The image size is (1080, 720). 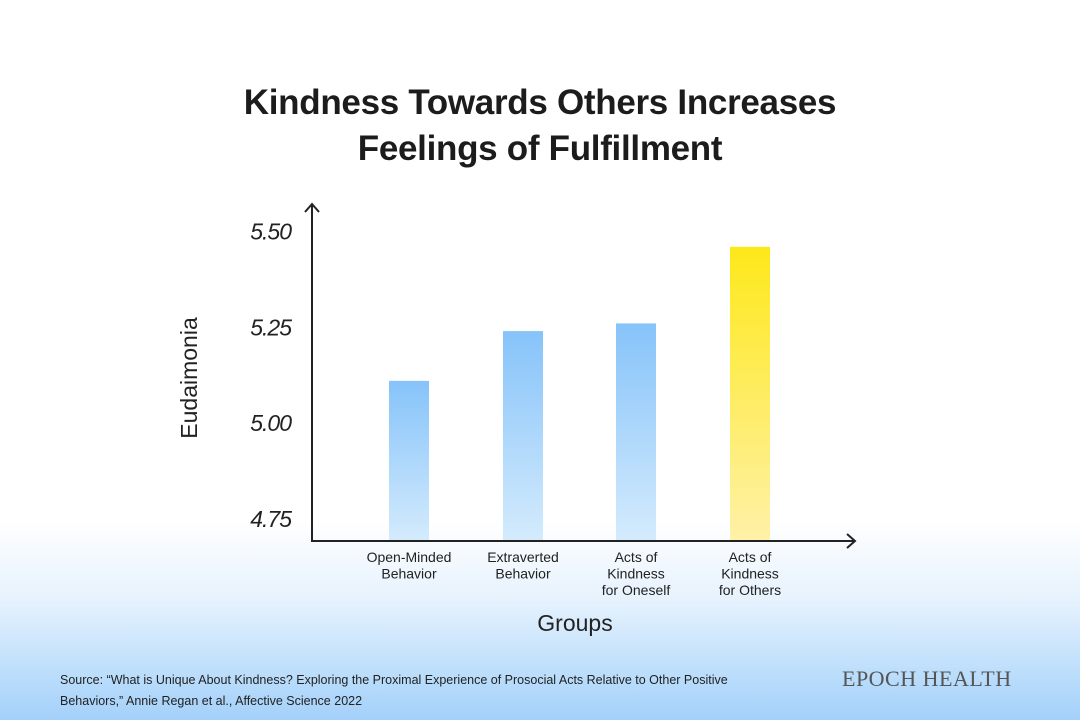 What do you see at coordinates (851, 541) in the screenshot?
I see `x-axis-arrow-icon` at bounding box center [851, 541].